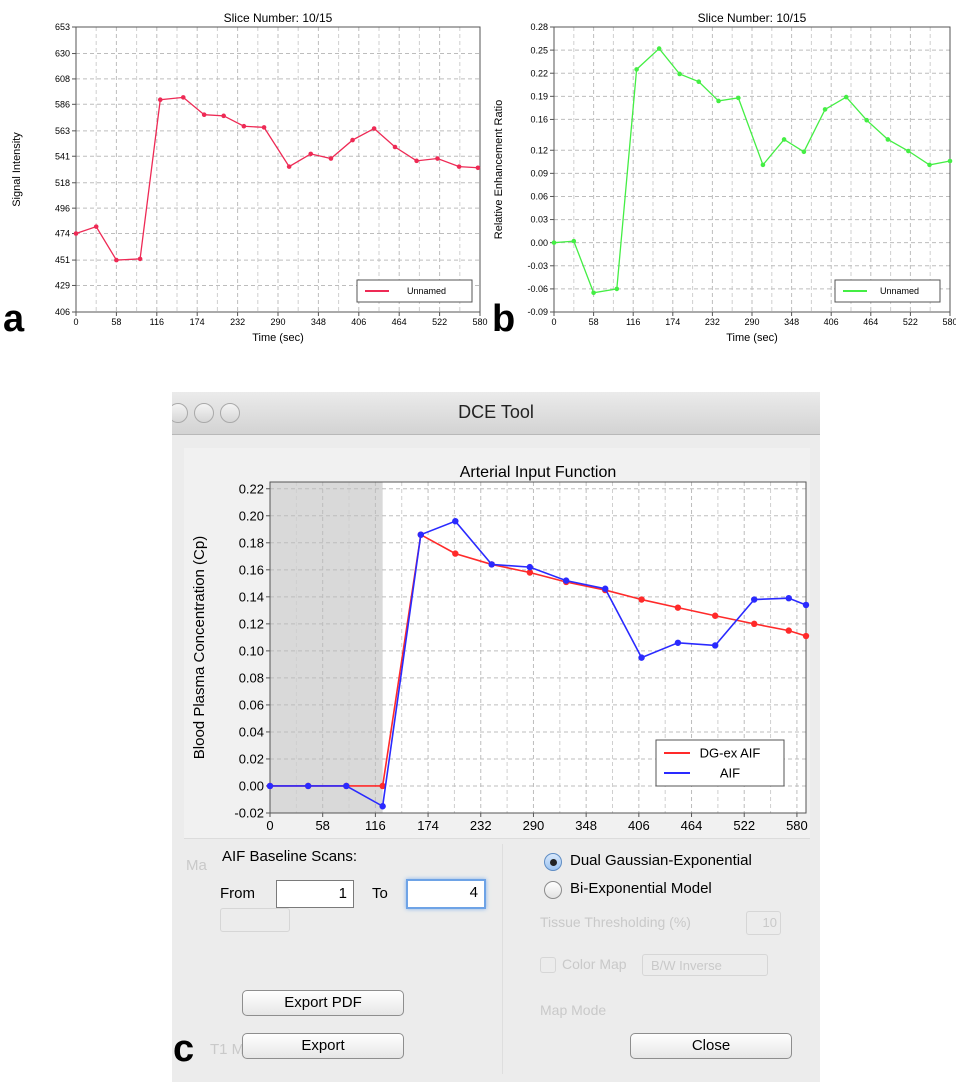 The height and width of the screenshot is (1082, 956). What do you see at coordinates (539, 73) in the screenshot?
I see `y-tick-label: 0.22` at bounding box center [539, 73].